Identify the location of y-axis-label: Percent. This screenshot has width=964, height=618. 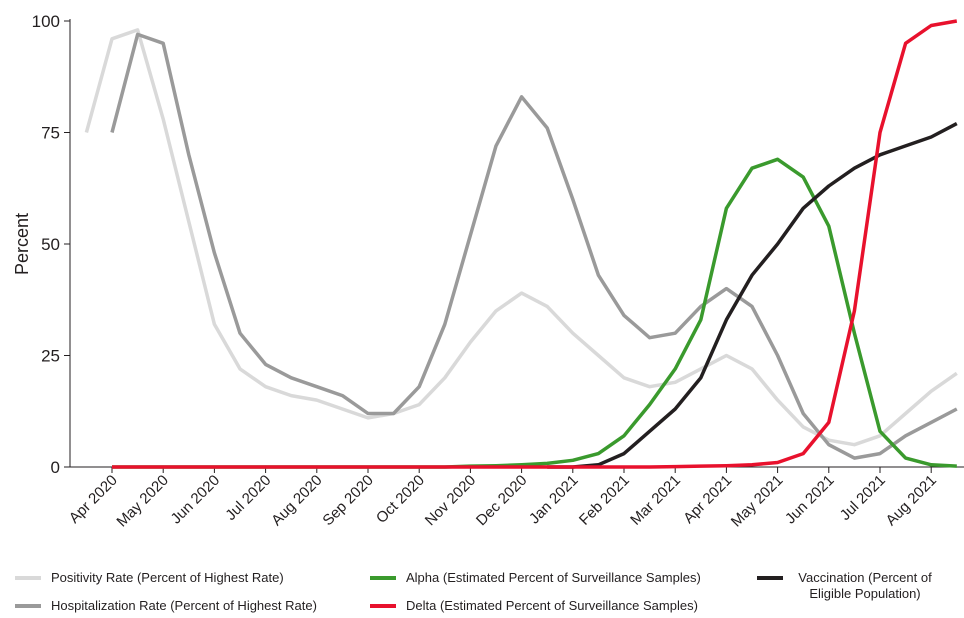
(22, 244).